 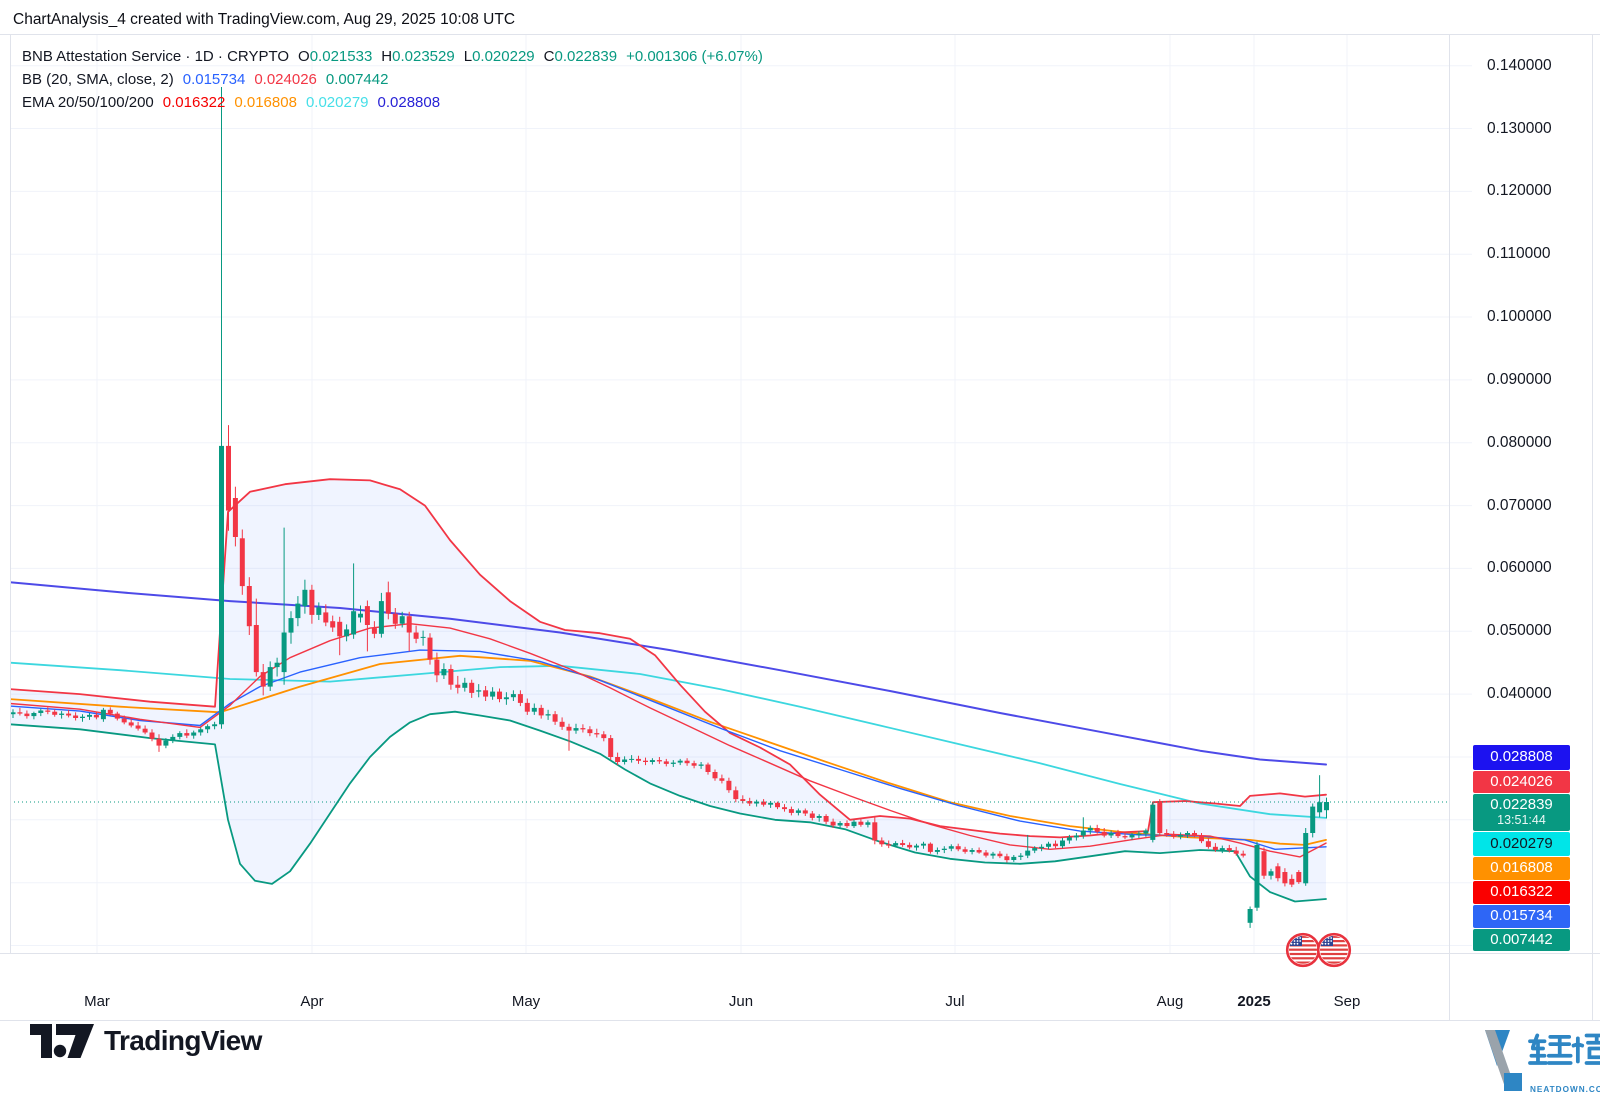 I want to click on ohlc-low: L0.020229, so click(x=499, y=56).